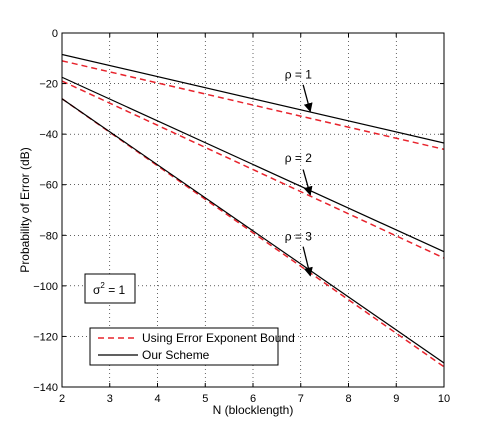 The height and width of the screenshot is (436, 491). What do you see at coordinates (115, 290) in the screenshot?
I see `sigma-value: = 1` at bounding box center [115, 290].